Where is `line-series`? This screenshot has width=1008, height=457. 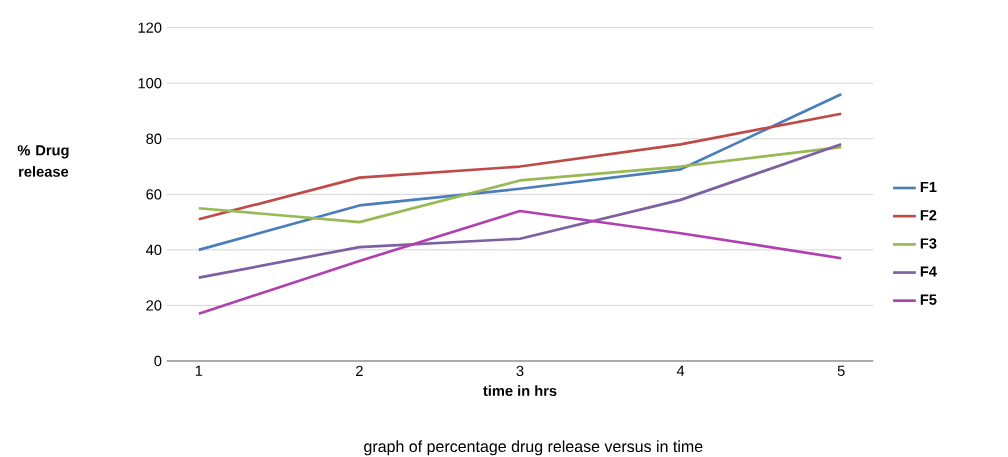
line-series is located at coordinates (520, 184).